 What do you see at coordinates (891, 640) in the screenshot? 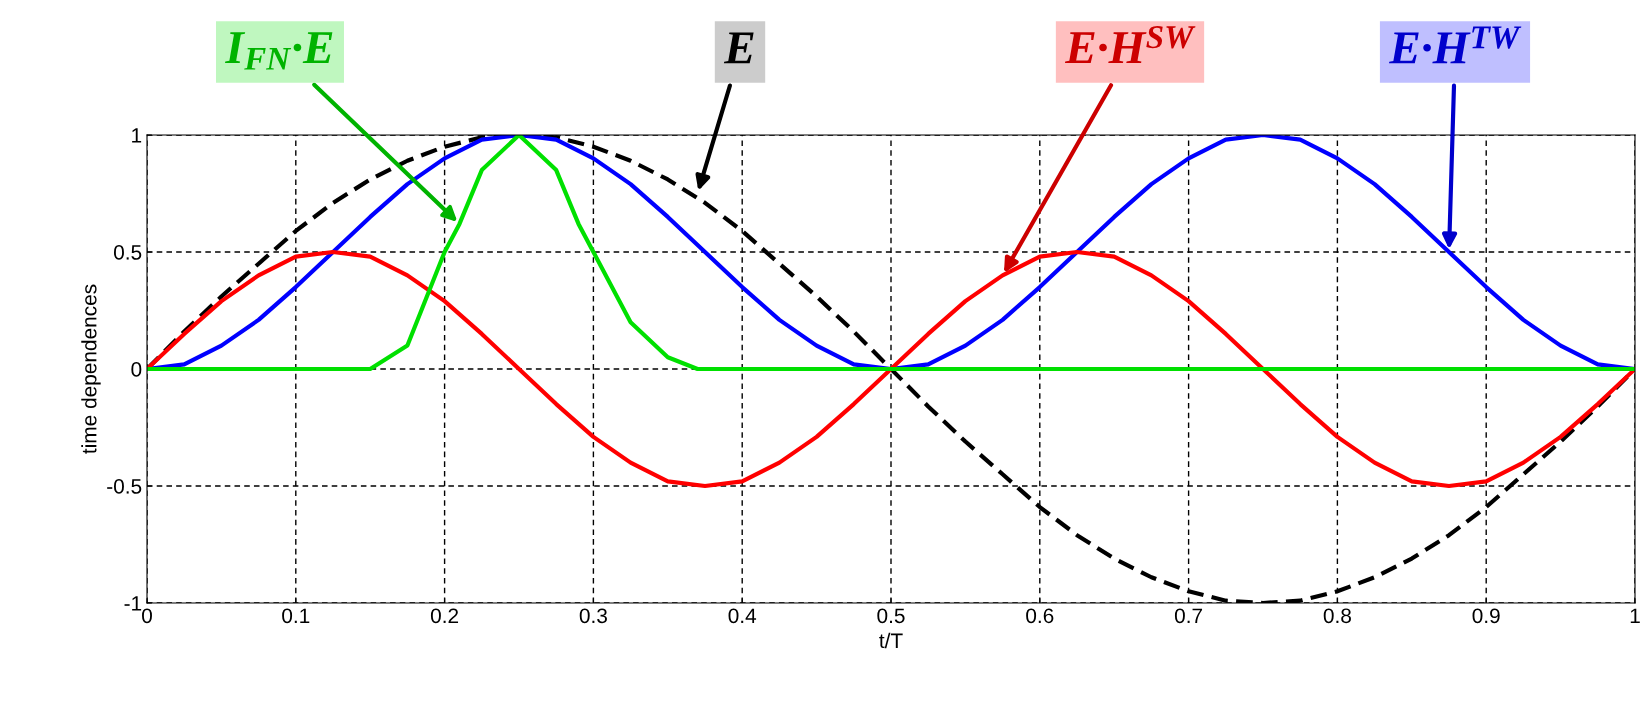
I see `x-axis-title: t/T` at bounding box center [891, 640].